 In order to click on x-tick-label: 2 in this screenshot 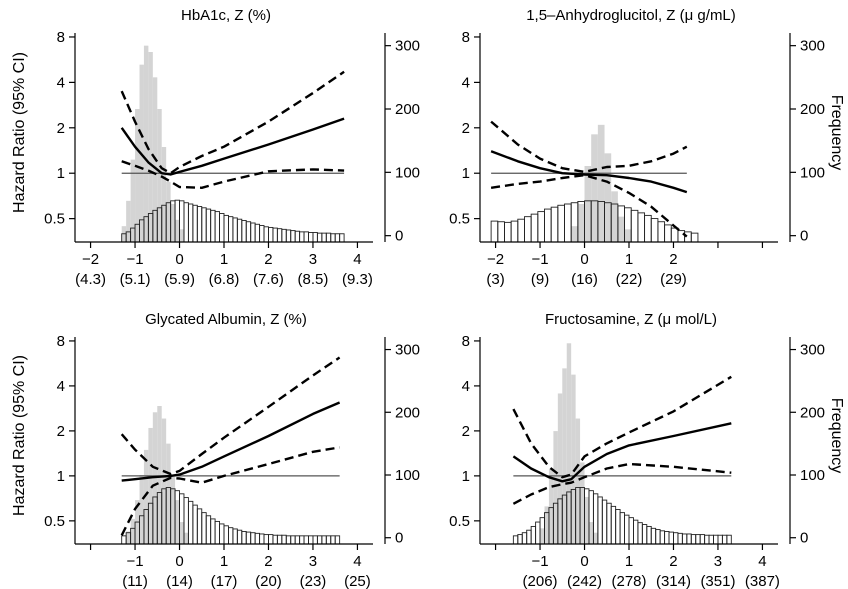, I will do `click(268, 259)`.